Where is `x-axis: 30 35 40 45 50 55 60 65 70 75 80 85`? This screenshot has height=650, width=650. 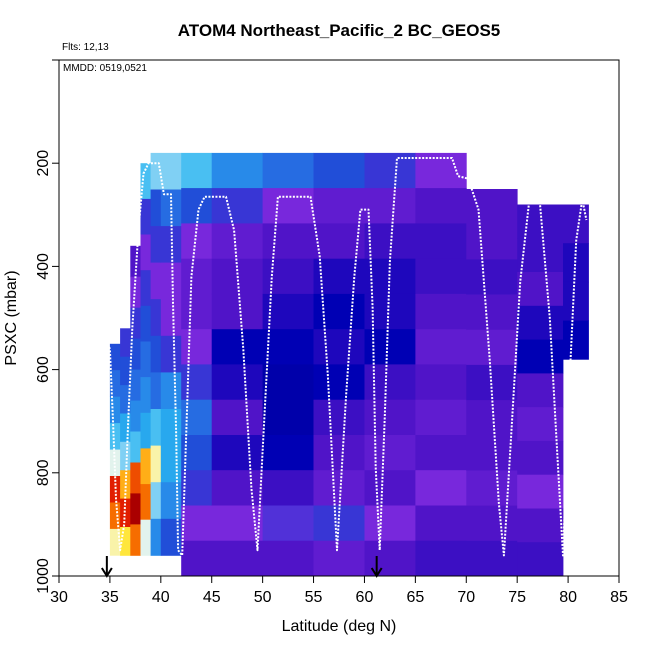
x-axis: 30 35 40 45 50 55 60 65 70 75 80 85 is located at coordinates (339, 591).